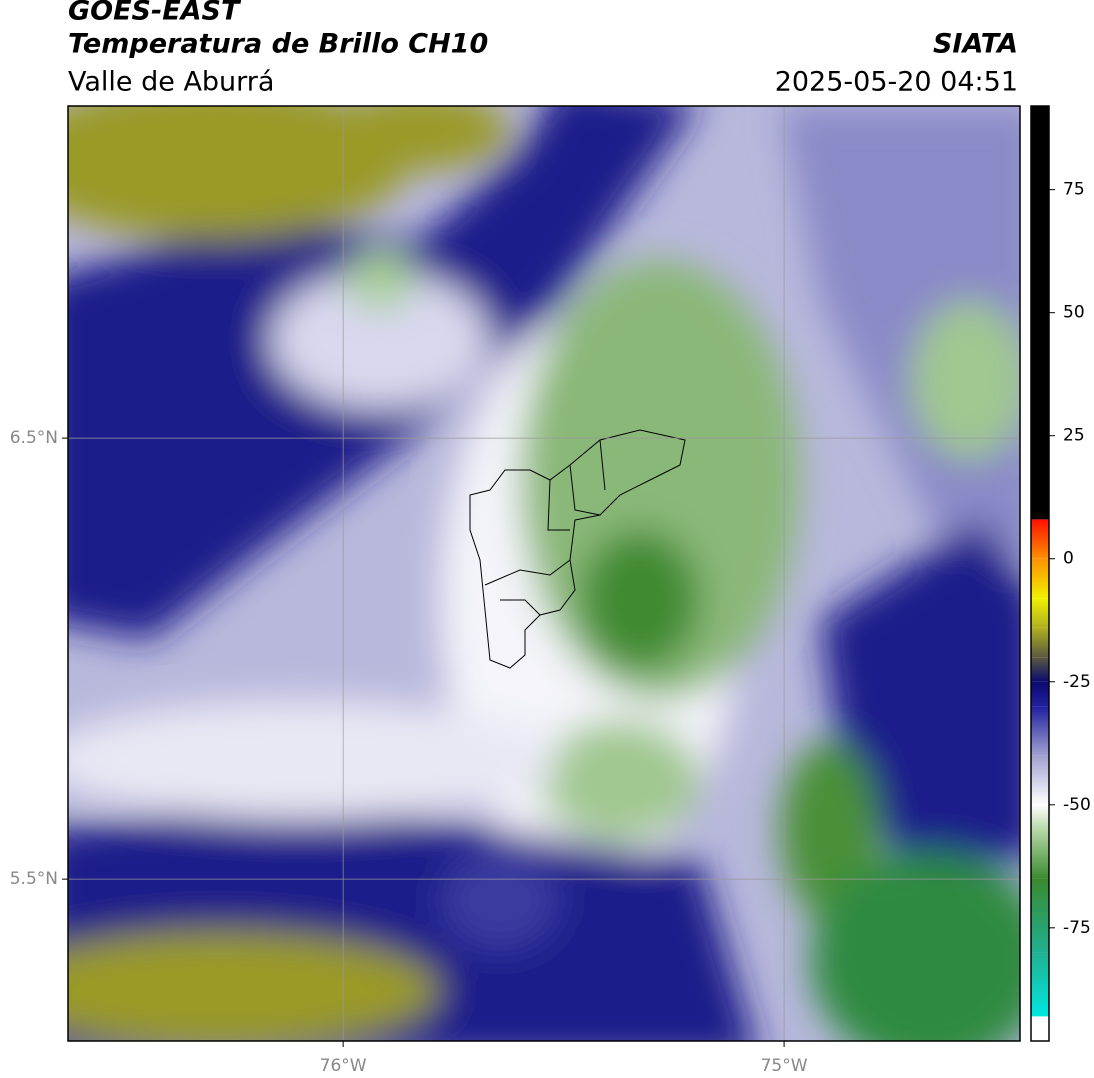  What do you see at coordinates (1077, 805) in the screenshot?
I see `colorbar-tick-label: -50` at bounding box center [1077, 805].